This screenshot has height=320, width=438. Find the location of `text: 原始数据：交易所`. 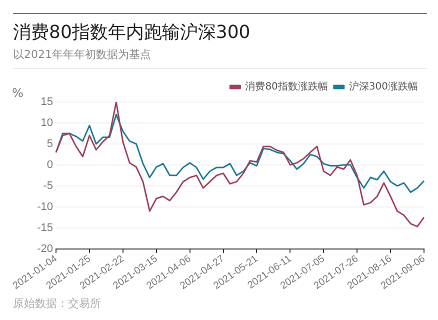

text: 原始数据：交易所 is located at coordinates (57, 303).